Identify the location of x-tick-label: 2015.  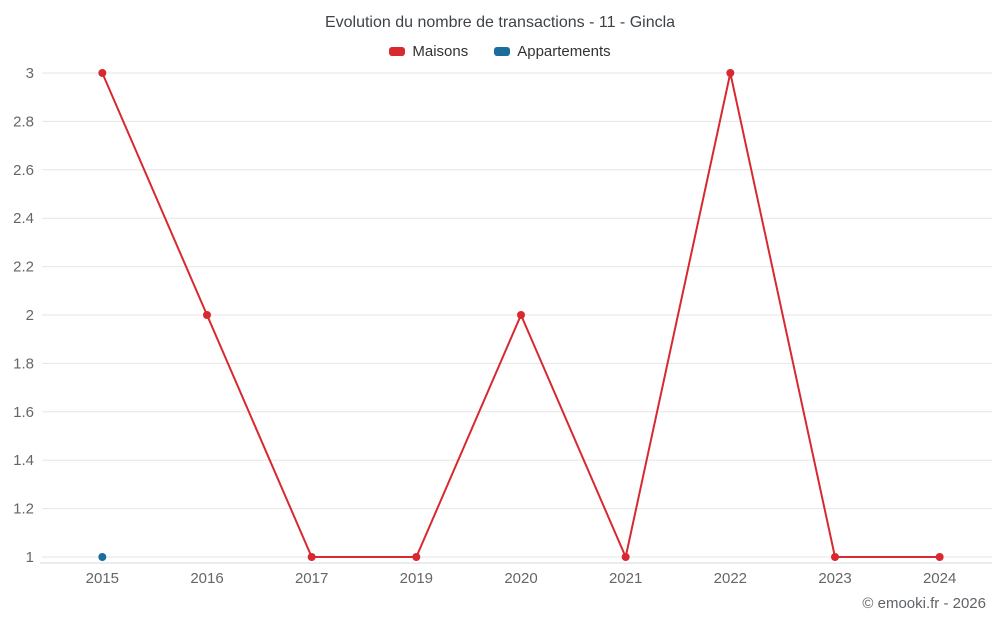
(102, 578).